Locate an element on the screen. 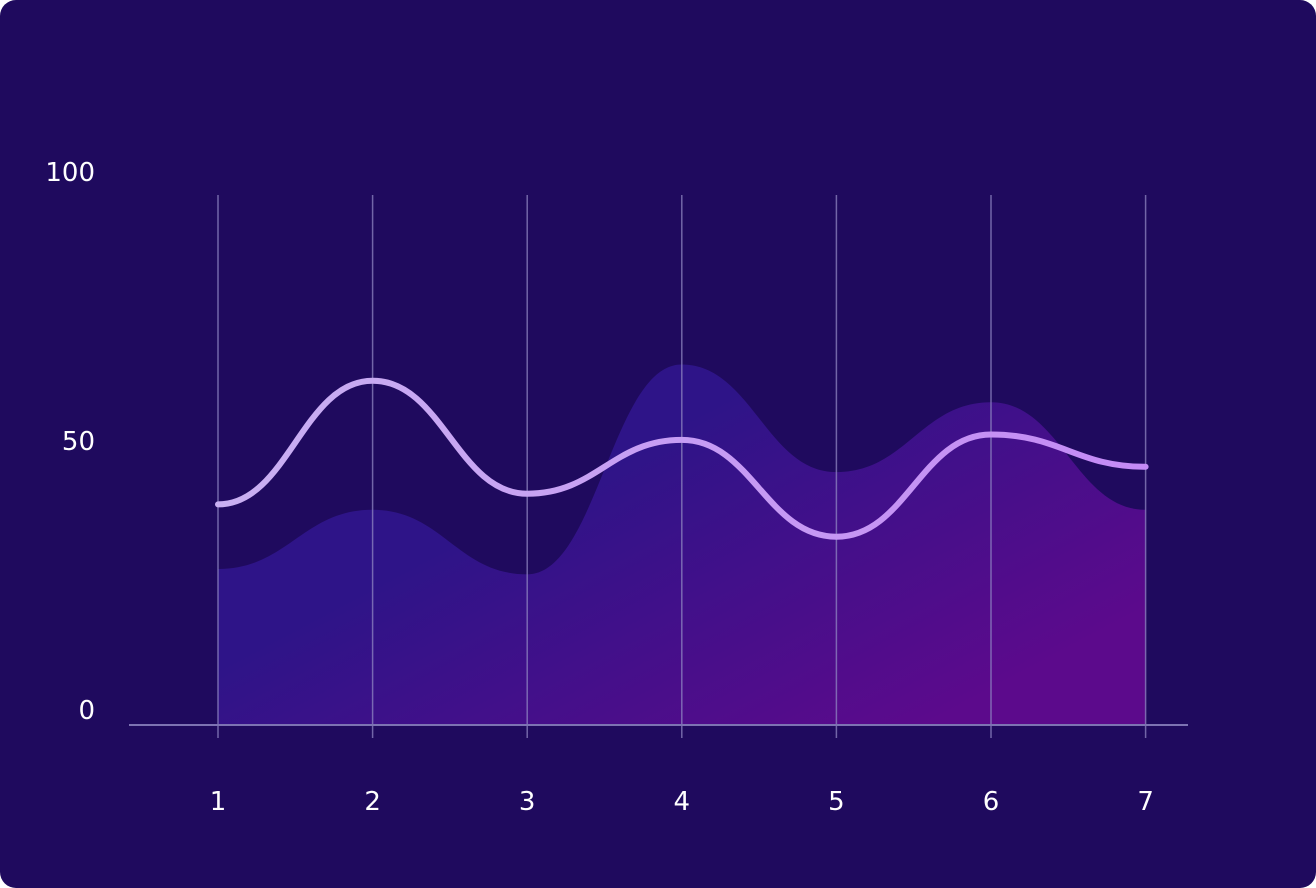 The width and height of the screenshot is (1316, 888). line-layer is located at coordinates (682, 458).